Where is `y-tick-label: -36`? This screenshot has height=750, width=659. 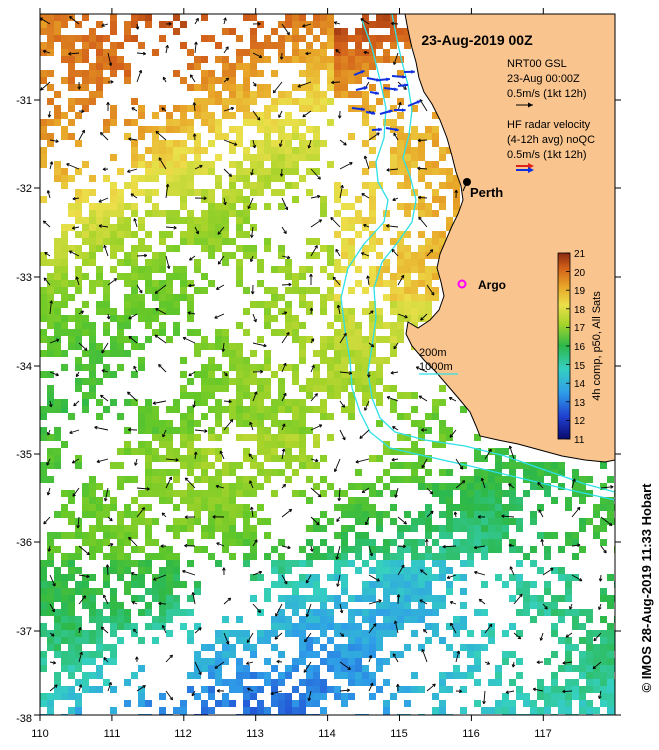
y-tick-label: -36 is located at coordinates (24, 543).